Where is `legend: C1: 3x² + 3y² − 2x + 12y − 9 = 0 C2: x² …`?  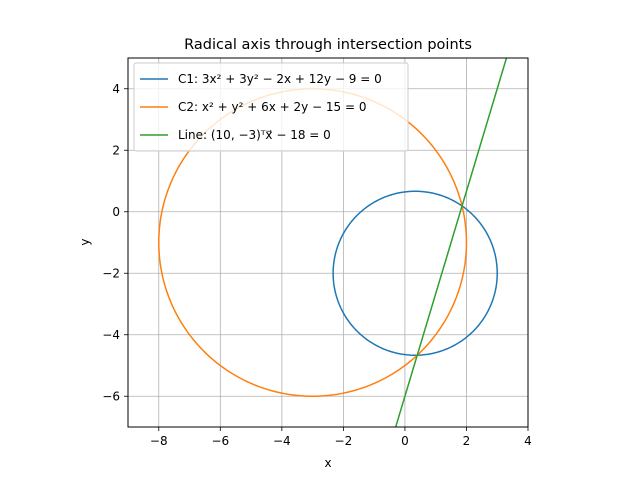 legend: C1: 3x² + 3y² − 2x + 12y − 9 = 0 C2: x² … is located at coordinates (271, 107).